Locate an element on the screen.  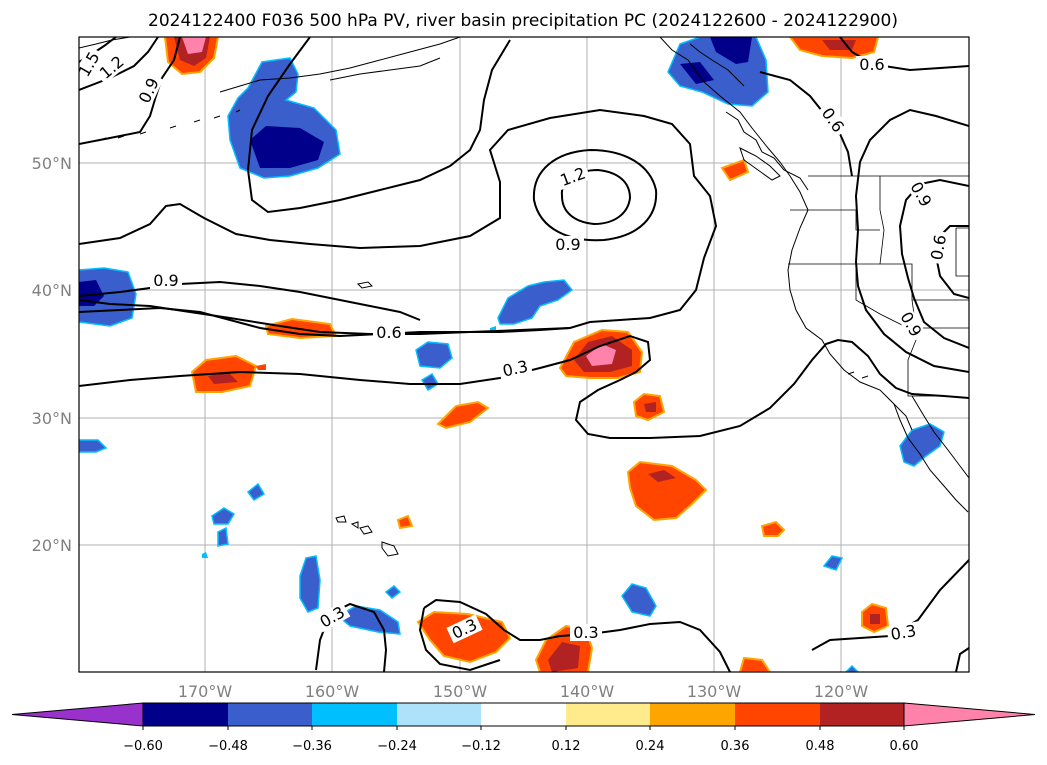
lat-tick-label: 30°N is located at coordinates (52, 418).